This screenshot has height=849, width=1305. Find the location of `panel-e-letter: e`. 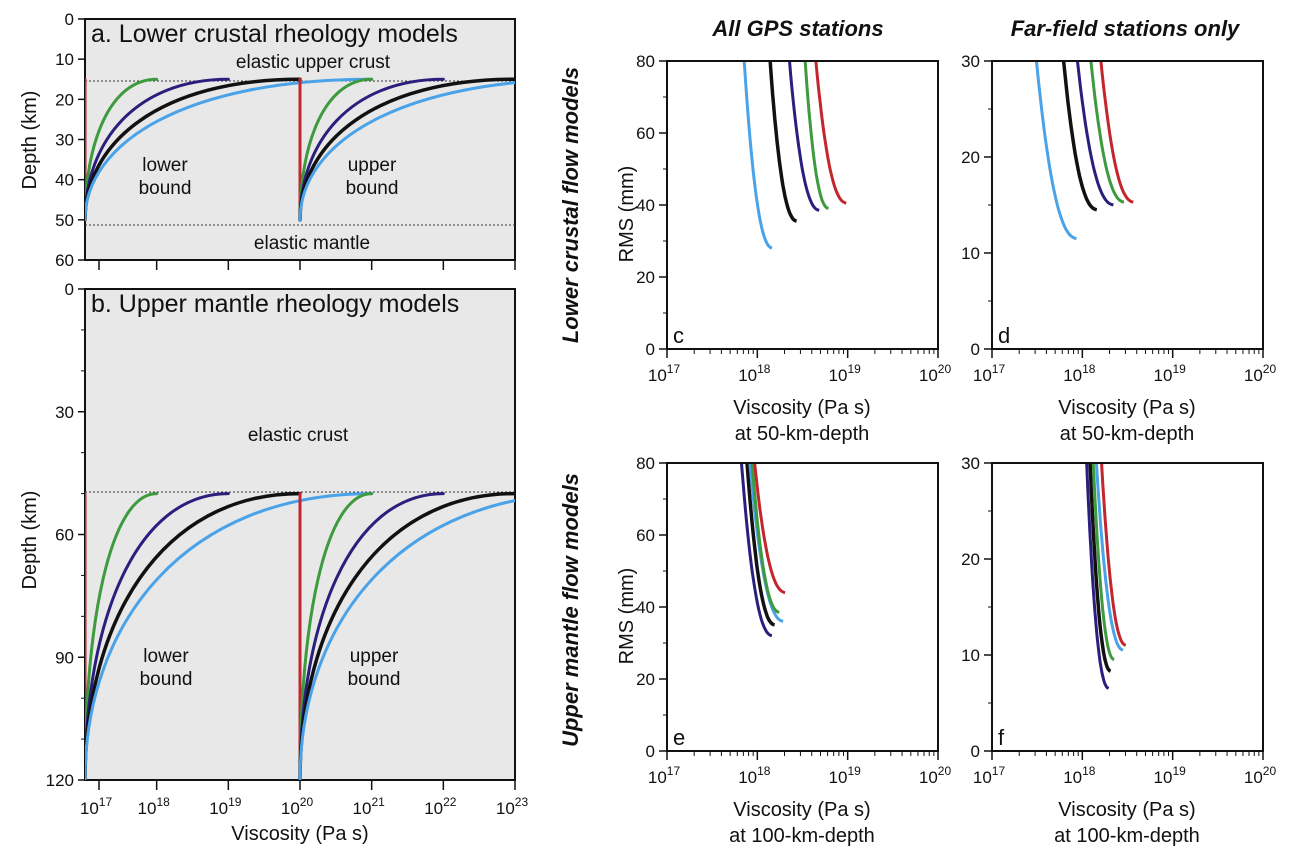

panel-e-letter: e is located at coordinates (679, 737).